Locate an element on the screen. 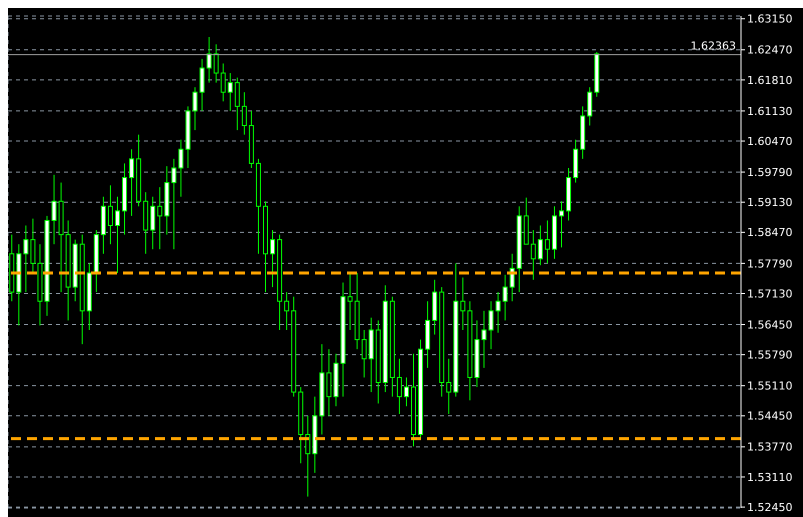  ref-line-label: 1.62363 is located at coordinates (713, 46).